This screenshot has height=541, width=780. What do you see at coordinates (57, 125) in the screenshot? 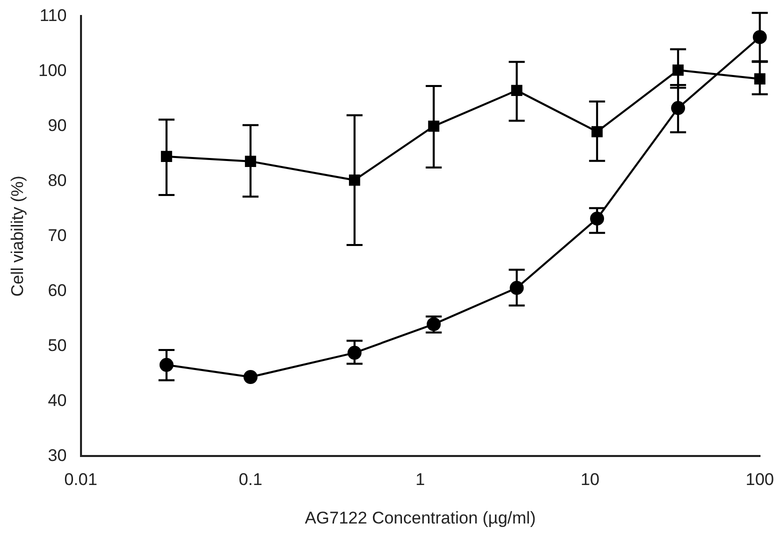
I see `y-tick-label: 90` at bounding box center [57, 125].